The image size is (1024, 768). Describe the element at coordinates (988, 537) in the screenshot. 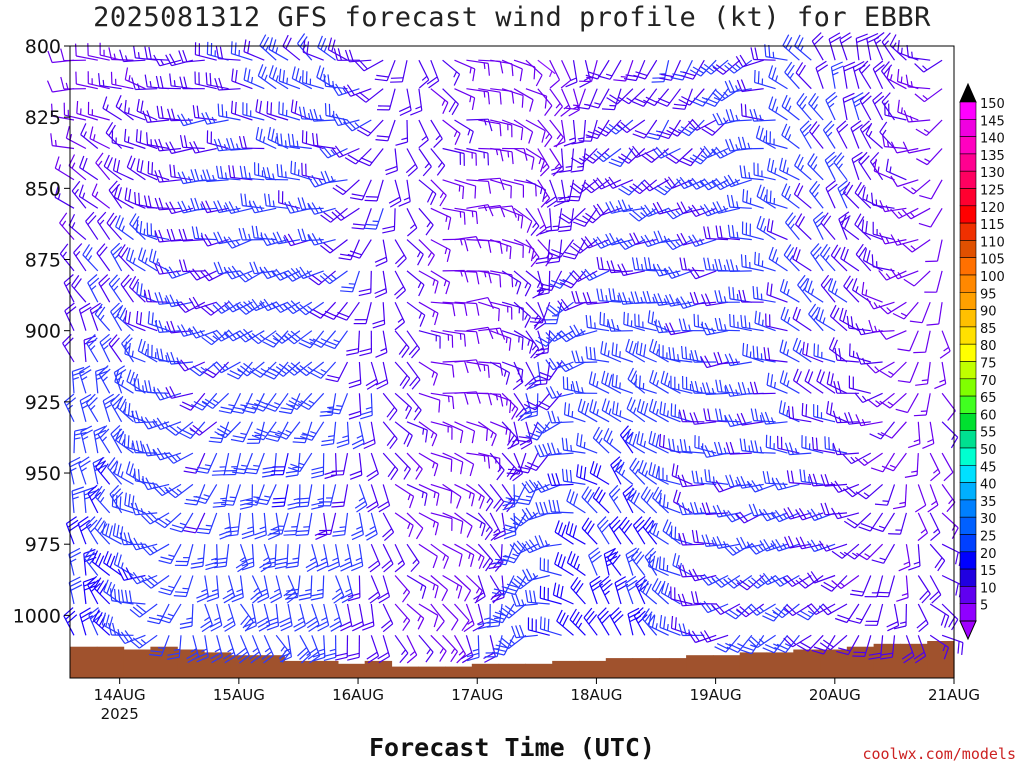

I see `colorbar-label: 25` at that location.